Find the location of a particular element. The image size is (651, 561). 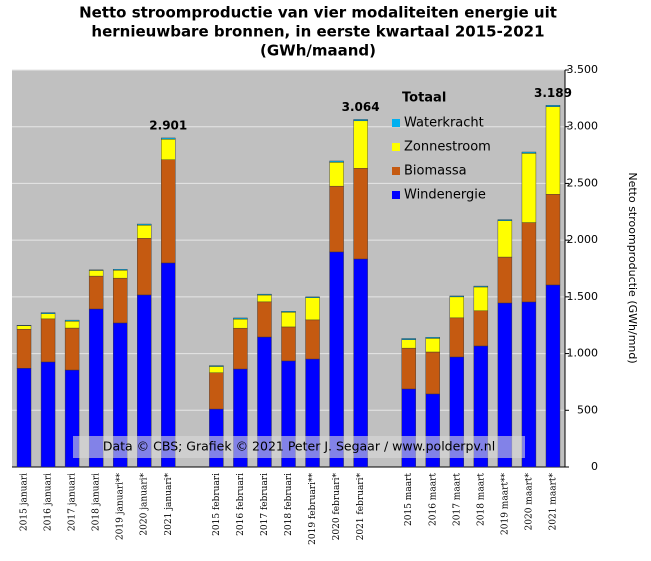

y-axis-label: Netto stroomproductie (GWh/mnd) is located at coordinates (632, 267).